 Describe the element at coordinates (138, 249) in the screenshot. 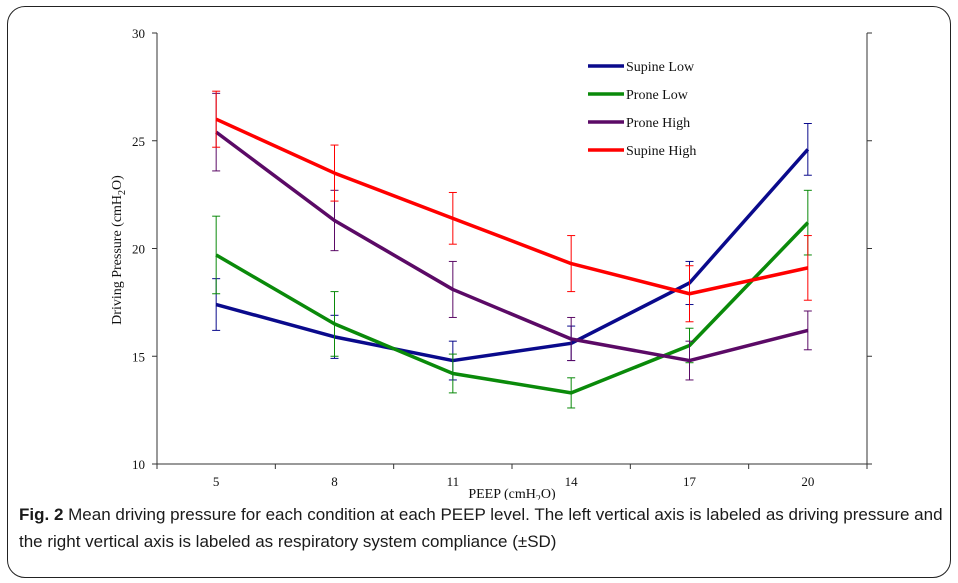

I see `y-tick-label: 20` at that location.